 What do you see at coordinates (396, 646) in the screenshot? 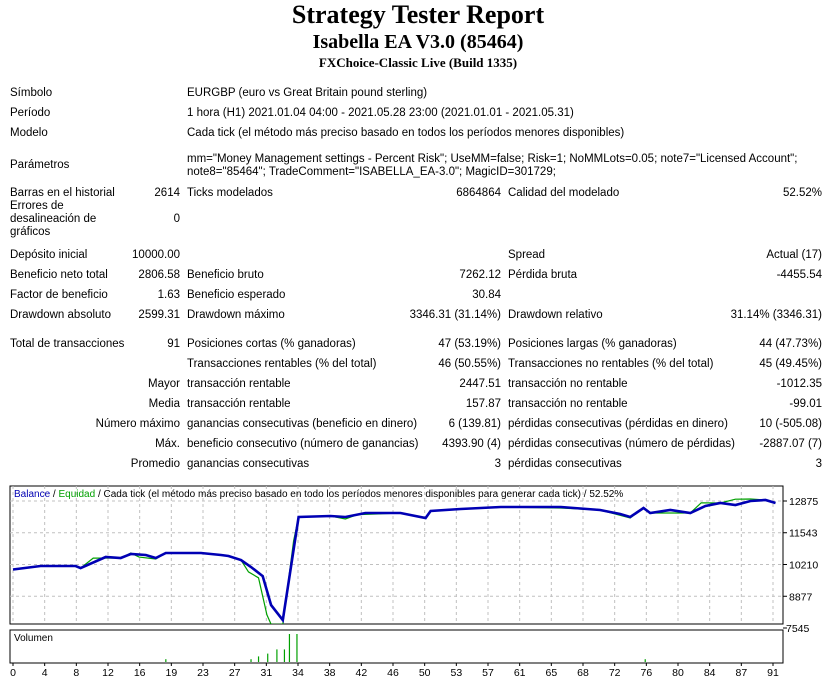
I see `volume-frame` at bounding box center [396, 646].